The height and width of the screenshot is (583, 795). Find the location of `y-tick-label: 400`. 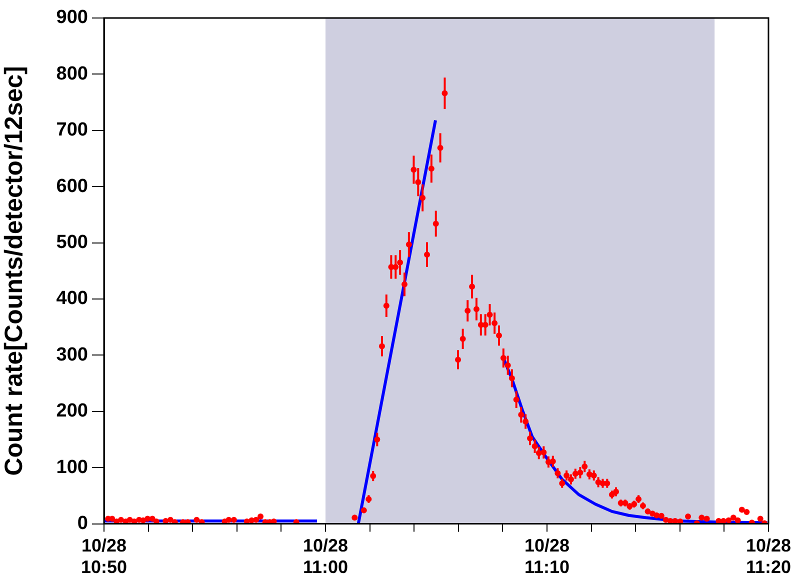

y-tick-label: 400 is located at coordinates (72, 299).